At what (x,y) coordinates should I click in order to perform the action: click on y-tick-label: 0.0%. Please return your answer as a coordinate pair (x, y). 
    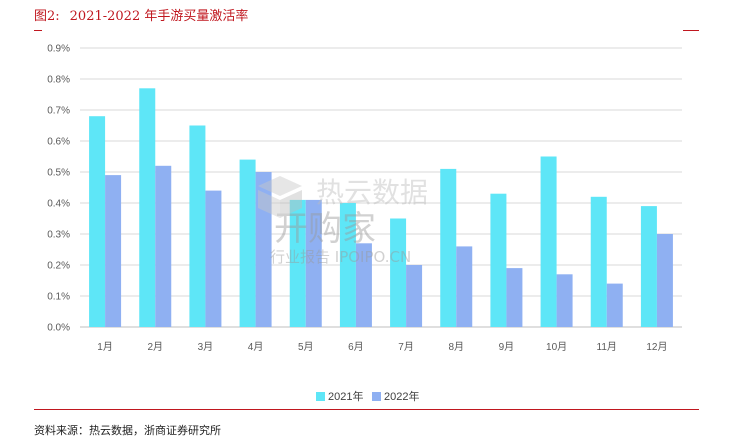
    Looking at the image, I should click on (58, 328).